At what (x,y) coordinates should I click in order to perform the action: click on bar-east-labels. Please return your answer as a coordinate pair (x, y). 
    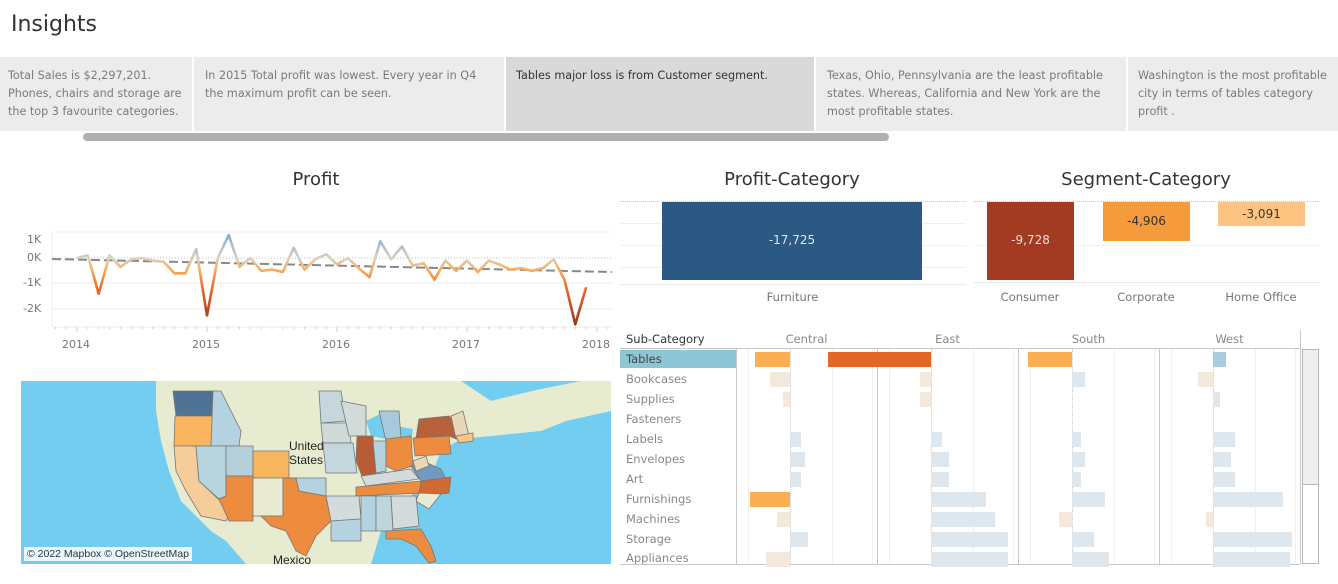
    Looking at the image, I should click on (936, 439).